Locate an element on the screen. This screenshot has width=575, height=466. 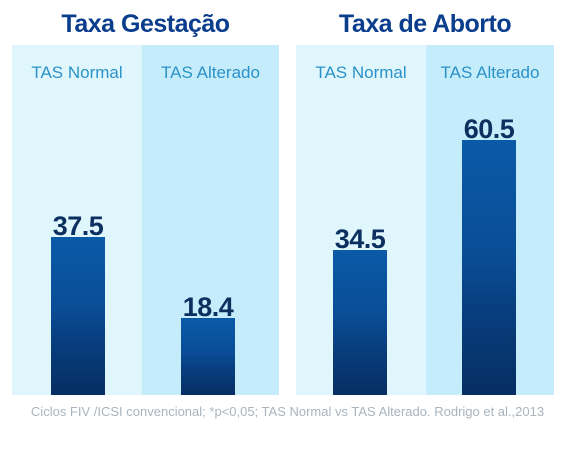
chart-title: Taxa Gestação is located at coordinates (145, 24).